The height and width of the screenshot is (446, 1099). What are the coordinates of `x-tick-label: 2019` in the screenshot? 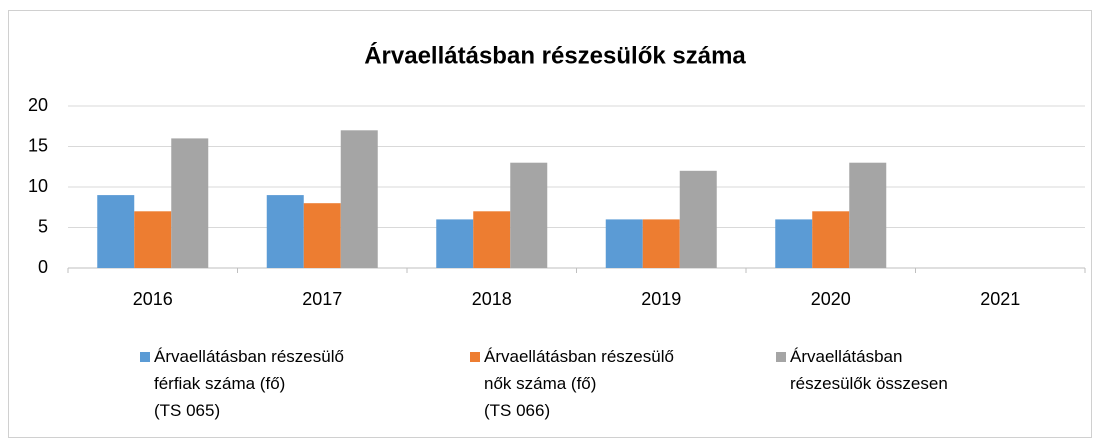 It's located at (661, 299).